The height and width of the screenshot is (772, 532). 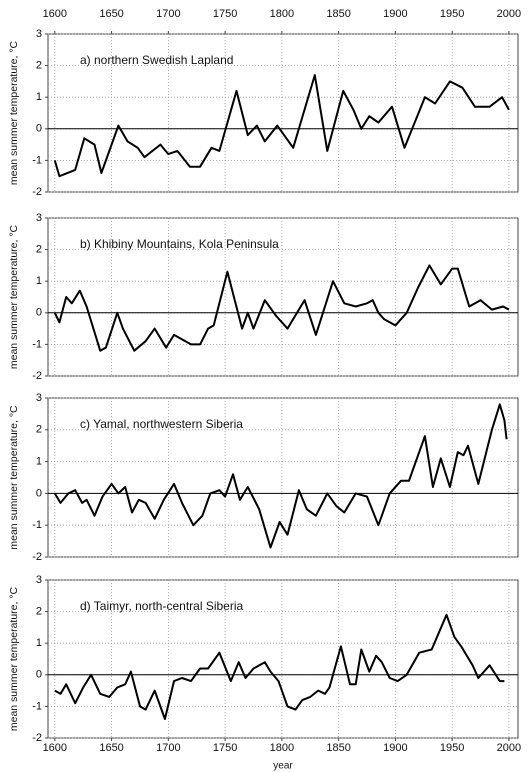 What do you see at coordinates (161, 424) in the screenshot?
I see `panel-title: c) Yamal, northwestern Siberia` at bounding box center [161, 424].